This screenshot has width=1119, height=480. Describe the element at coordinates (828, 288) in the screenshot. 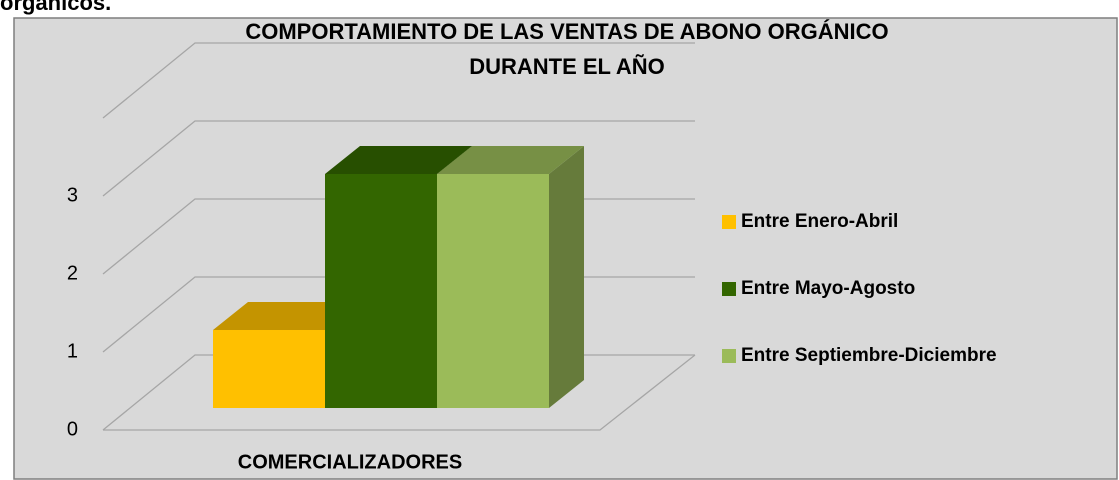

I see `legend-label: Entre Mayo-Agosto` at that location.